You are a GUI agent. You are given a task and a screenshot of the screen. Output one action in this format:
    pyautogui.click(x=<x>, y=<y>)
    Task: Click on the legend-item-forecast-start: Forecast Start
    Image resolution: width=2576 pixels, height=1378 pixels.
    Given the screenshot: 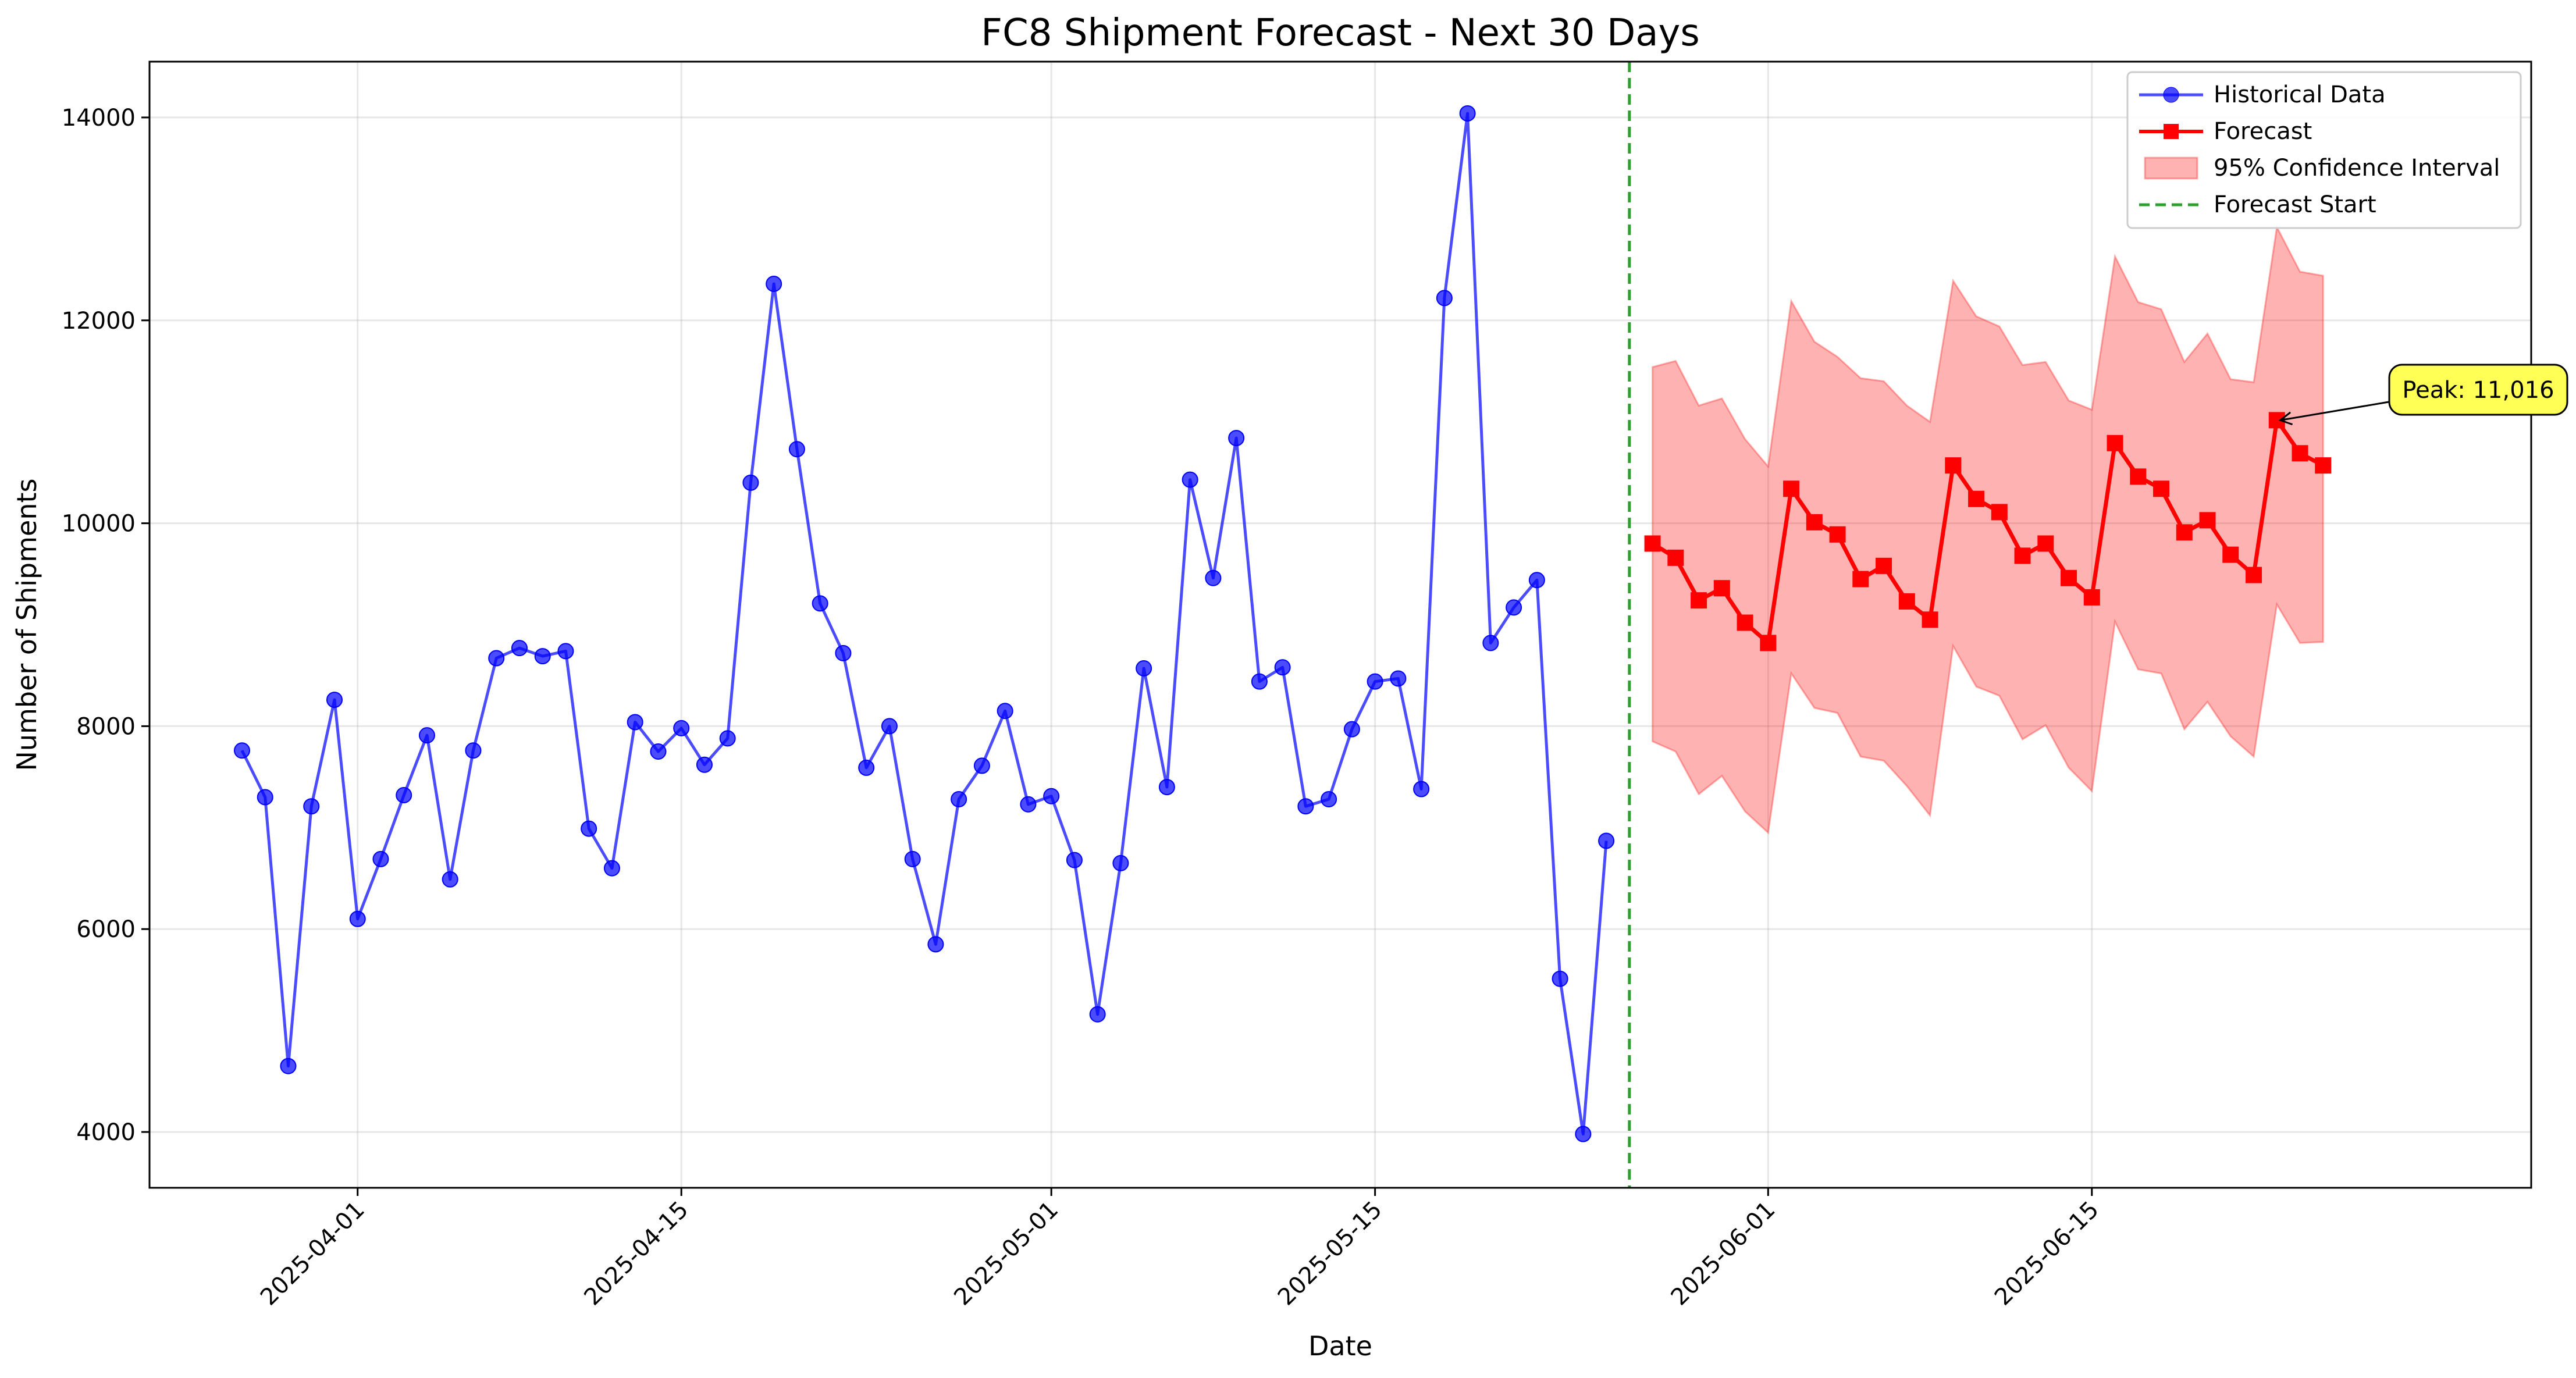 What is the action you would take?
    pyautogui.click(x=2257, y=204)
    